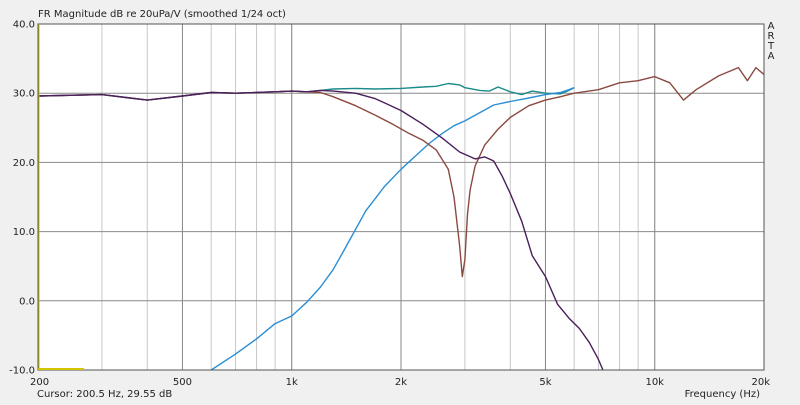  What do you see at coordinates (22, 371) in the screenshot?
I see `y-tick-label: -10.0` at bounding box center [22, 371].